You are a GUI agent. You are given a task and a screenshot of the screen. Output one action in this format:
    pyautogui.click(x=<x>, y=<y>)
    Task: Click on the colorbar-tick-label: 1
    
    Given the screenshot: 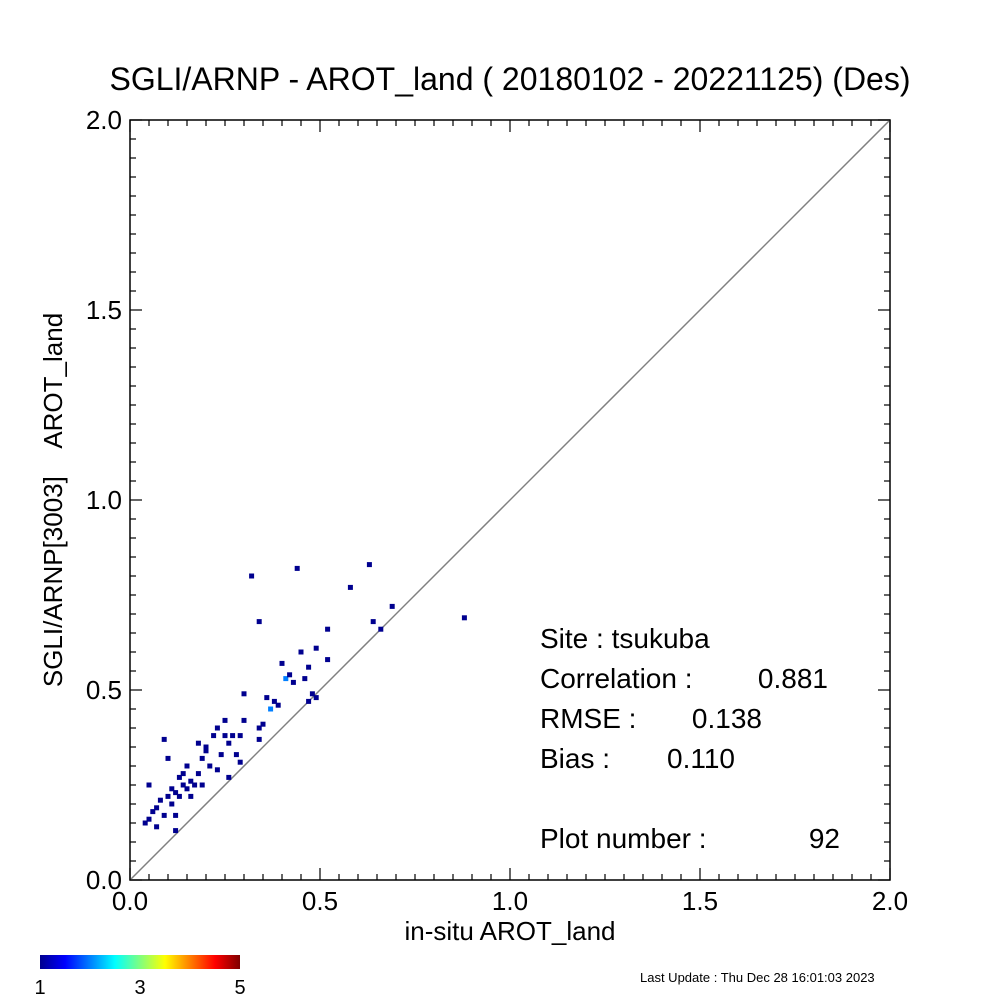 What is the action you would take?
    pyautogui.click(x=39, y=988)
    